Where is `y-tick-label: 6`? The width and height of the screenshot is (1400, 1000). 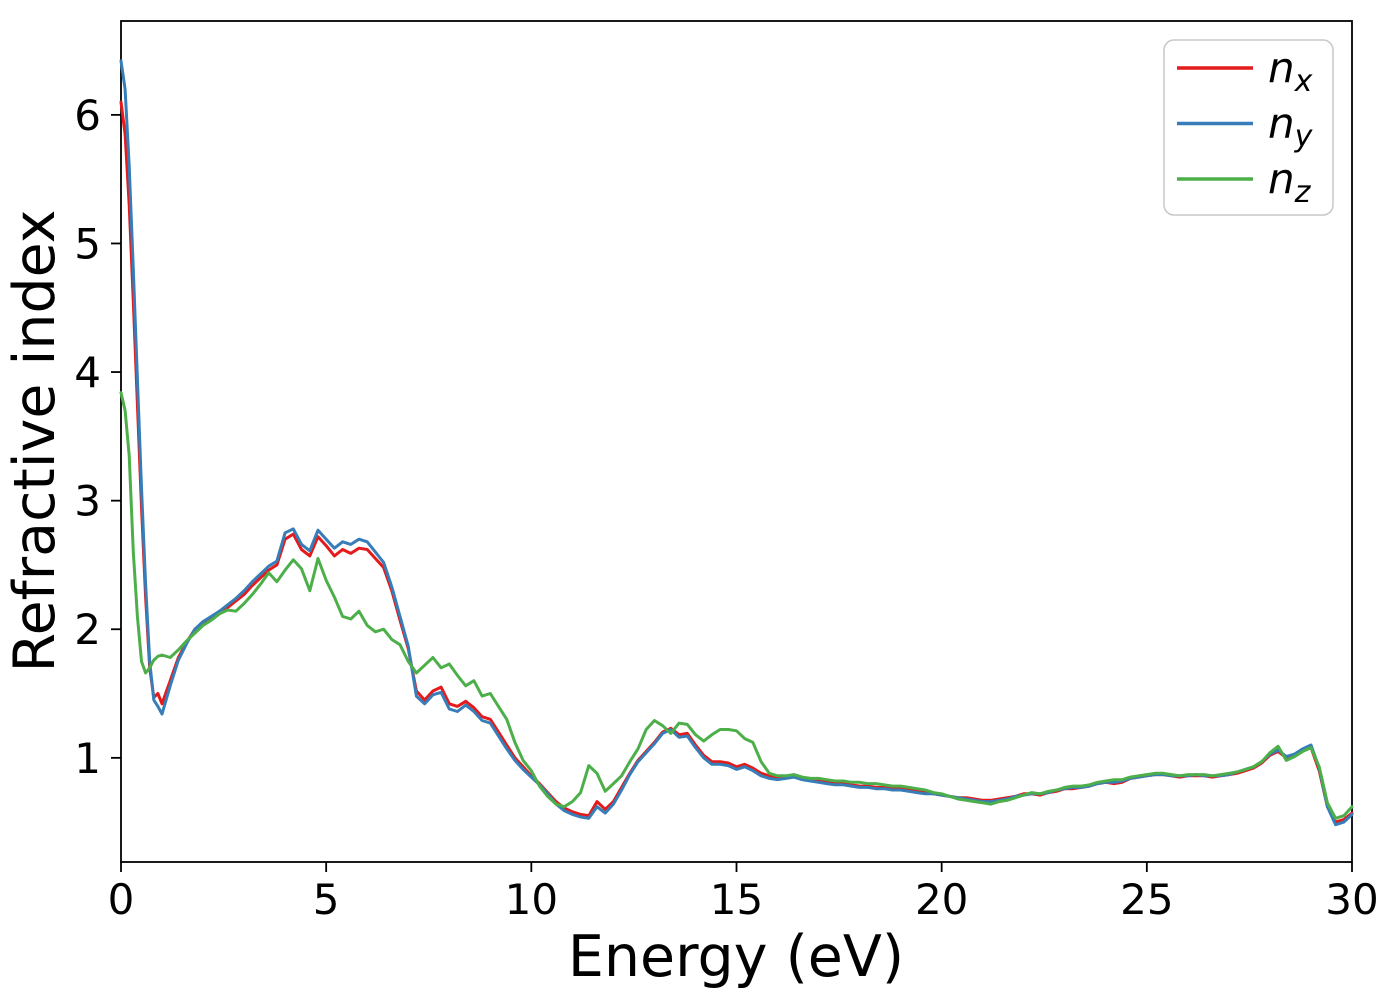 y-tick-label: 6 is located at coordinates (87, 115).